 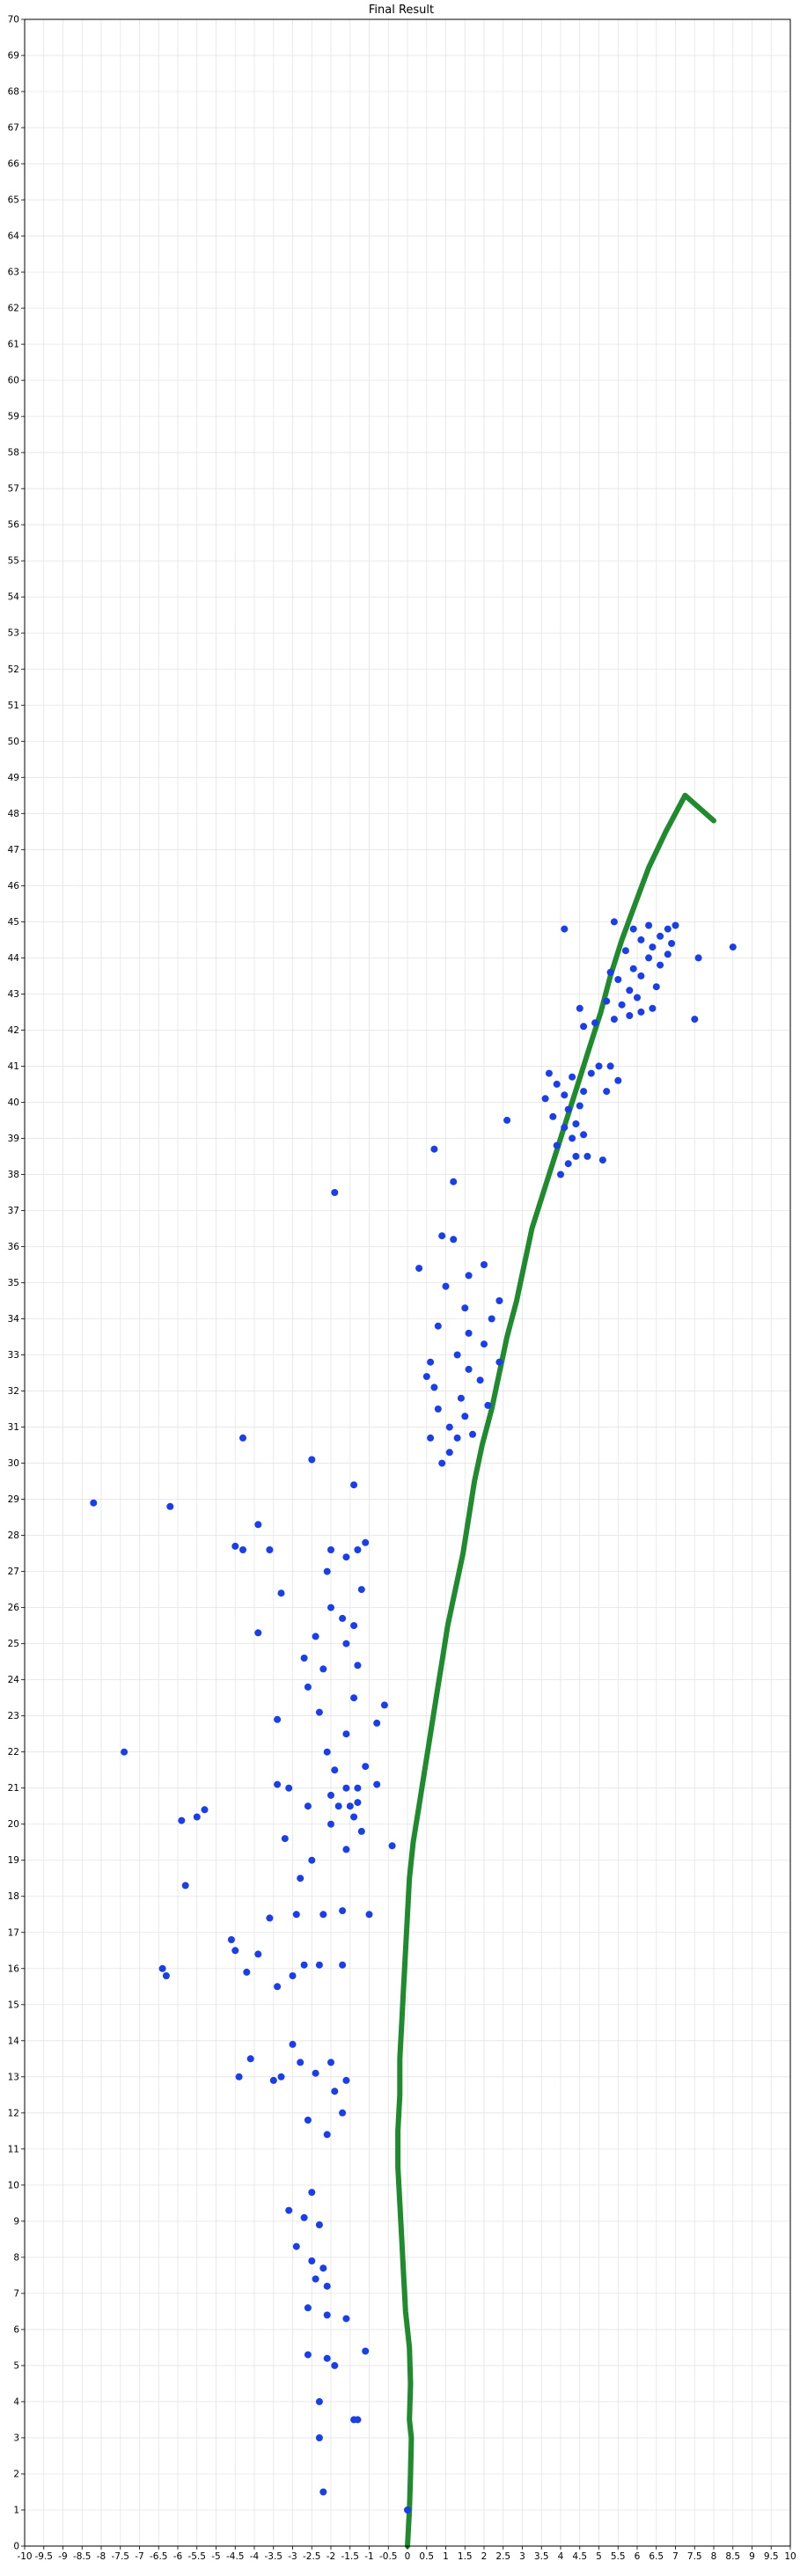 I want to click on y-tick-label: 64, so click(x=14, y=236).